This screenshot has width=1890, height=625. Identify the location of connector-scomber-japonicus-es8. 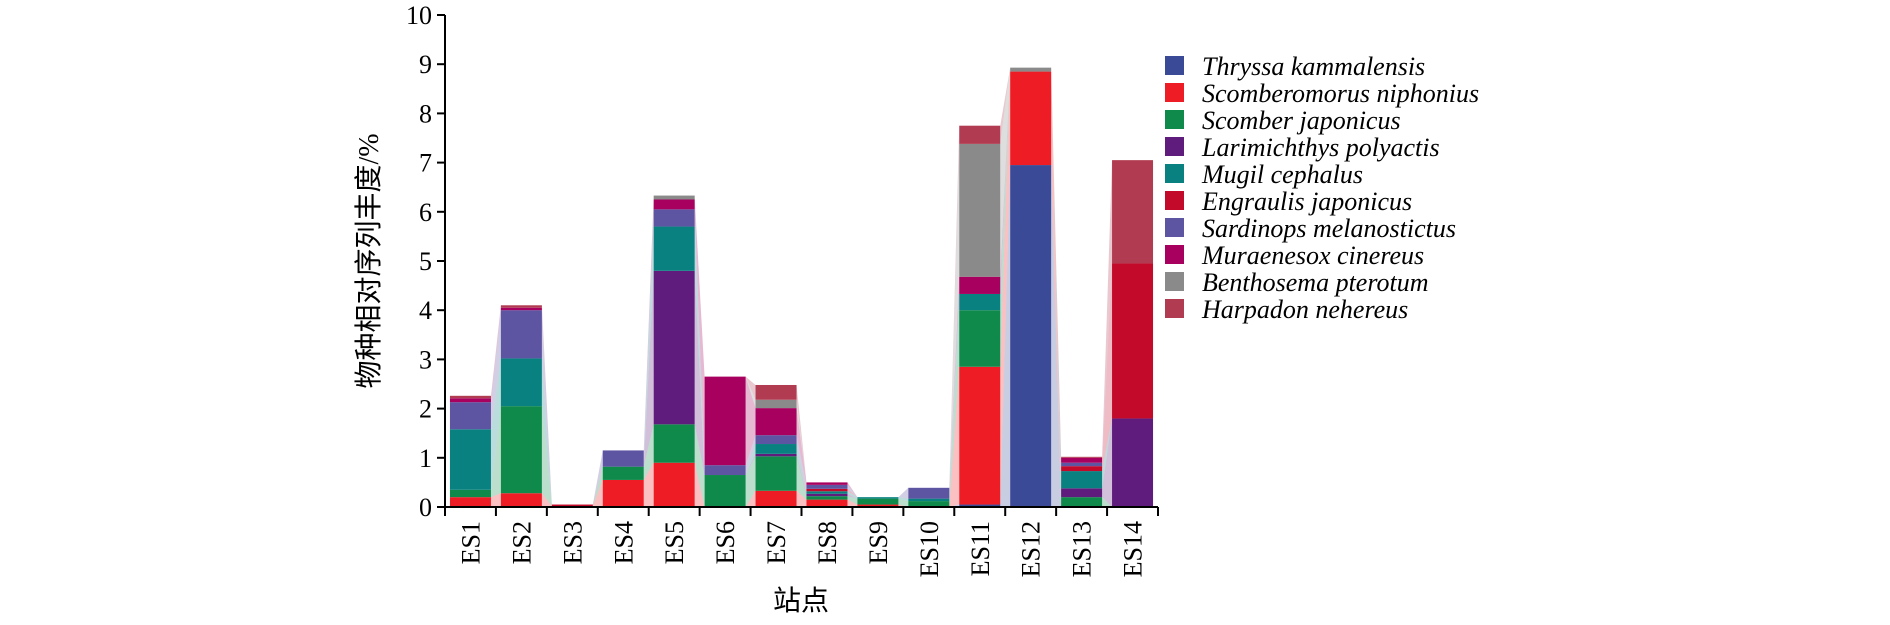
(852, 500).